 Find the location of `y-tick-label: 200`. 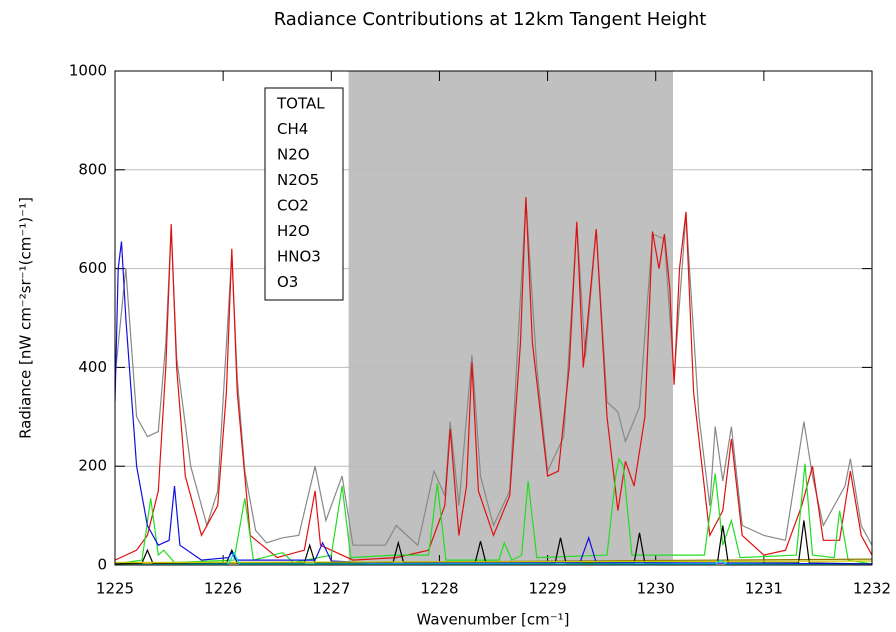

y-tick-label: 200 is located at coordinates (92, 466).